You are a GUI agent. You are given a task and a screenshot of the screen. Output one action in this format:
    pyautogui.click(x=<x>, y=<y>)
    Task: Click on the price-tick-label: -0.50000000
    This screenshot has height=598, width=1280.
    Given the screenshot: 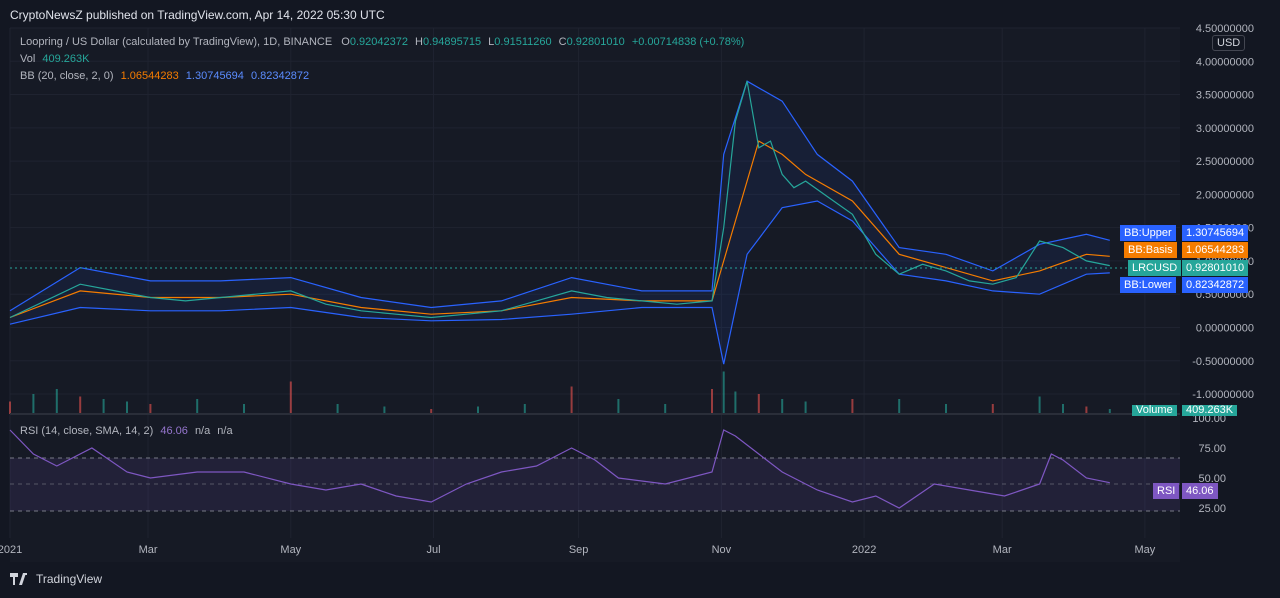 What is the action you would take?
    pyautogui.click(x=1223, y=362)
    